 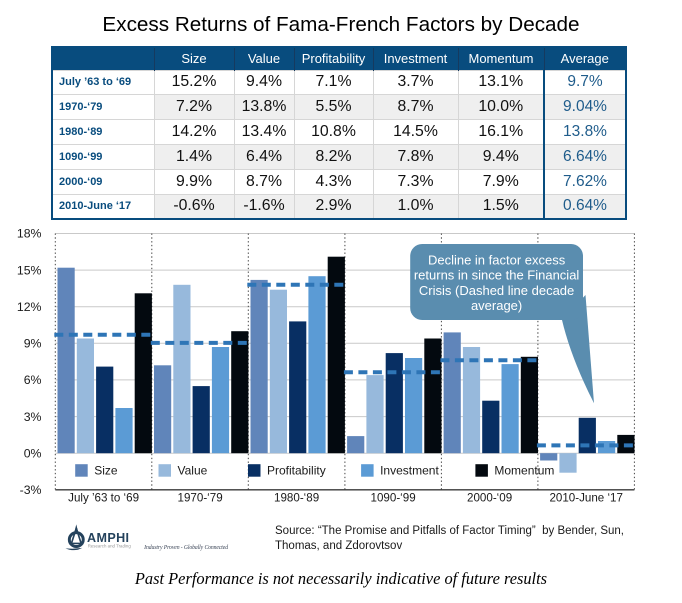 What do you see at coordinates (33, 380) in the screenshot?
I see `svg-text: 6%` at bounding box center [33, 380].